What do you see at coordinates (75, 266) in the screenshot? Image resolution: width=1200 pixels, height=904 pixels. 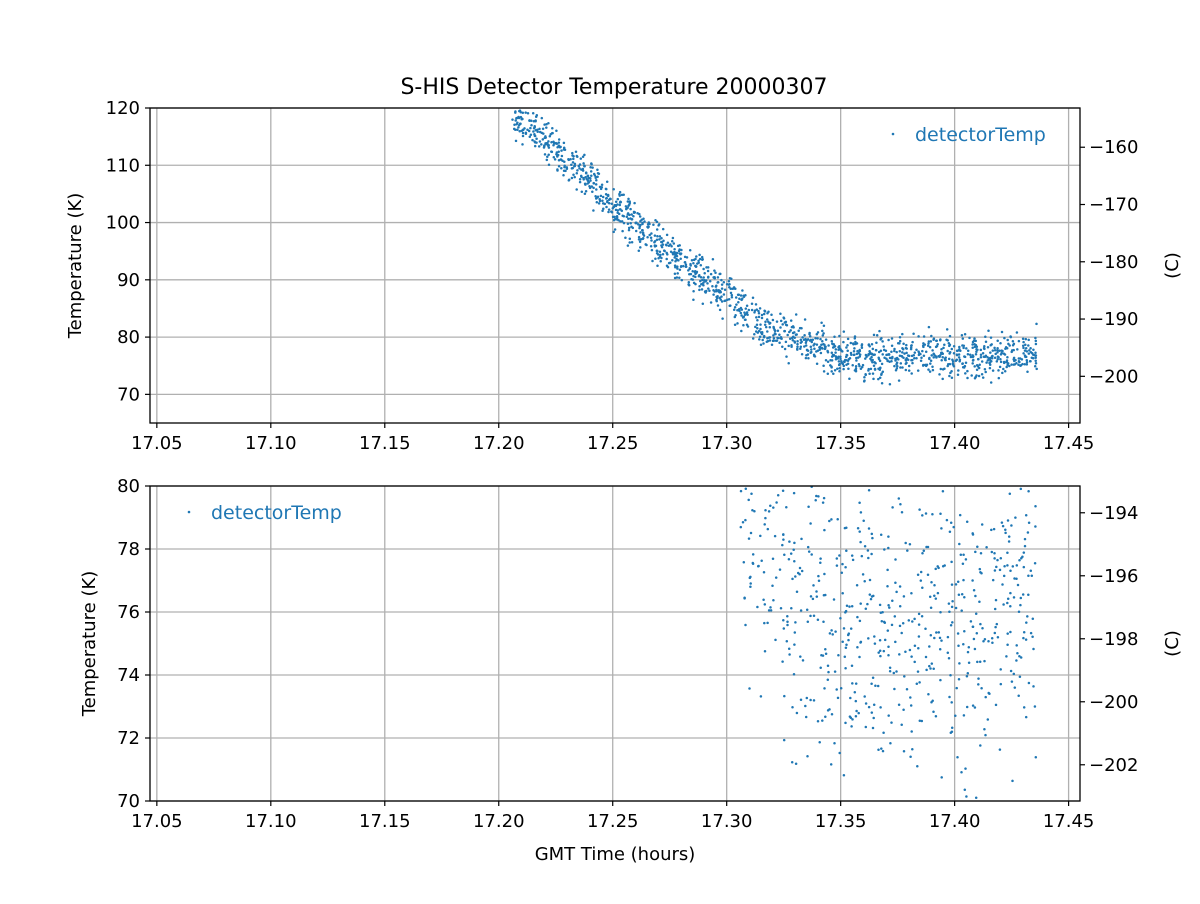 I see `y-axis-label: Temperature (K)` at bounding box center [75, 266].